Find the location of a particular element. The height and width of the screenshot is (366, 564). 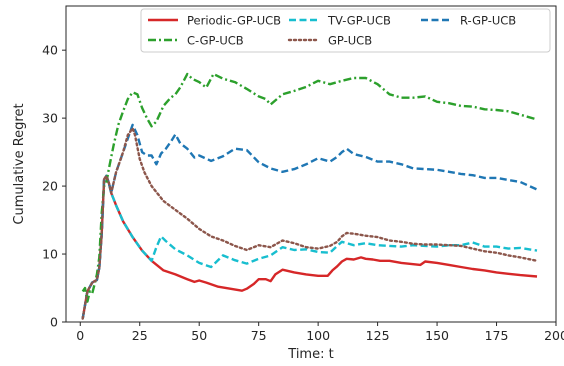

y-axis-label: Cumulative Regret is located at coordinates (19, 163).